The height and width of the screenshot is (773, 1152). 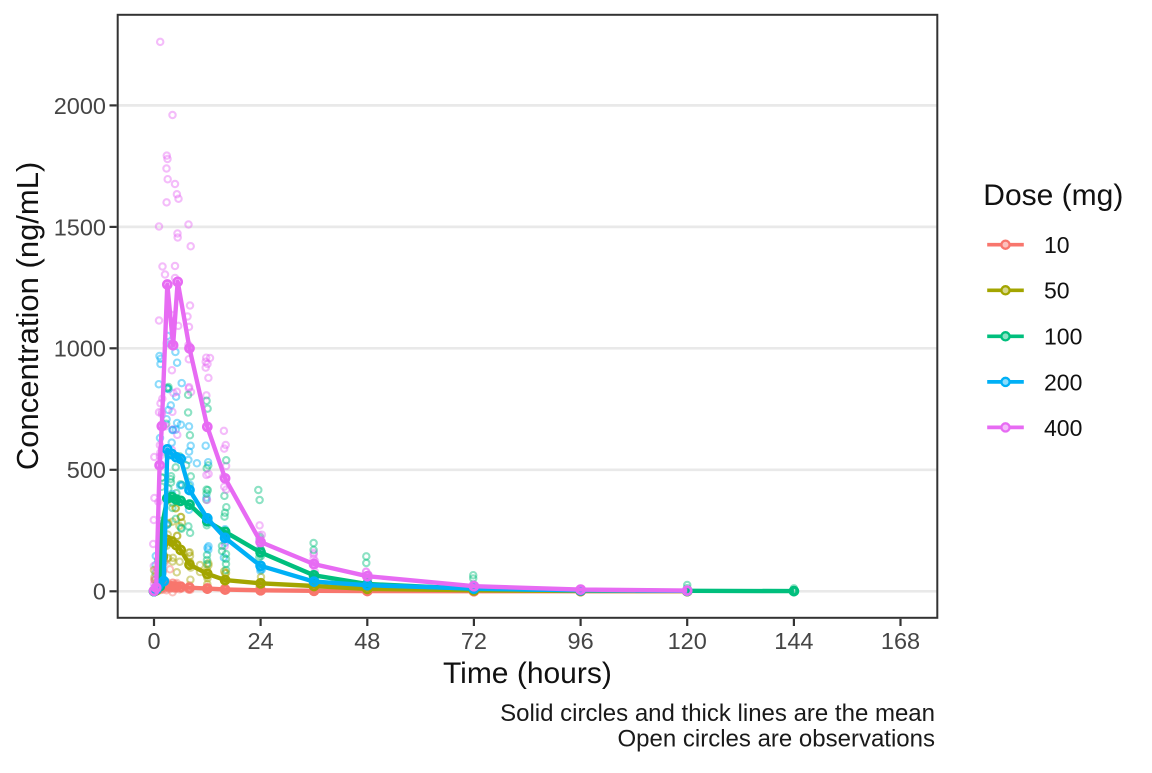 I want to click on svg-text: Concentration (ng/mL), so click(x=27, y=316).